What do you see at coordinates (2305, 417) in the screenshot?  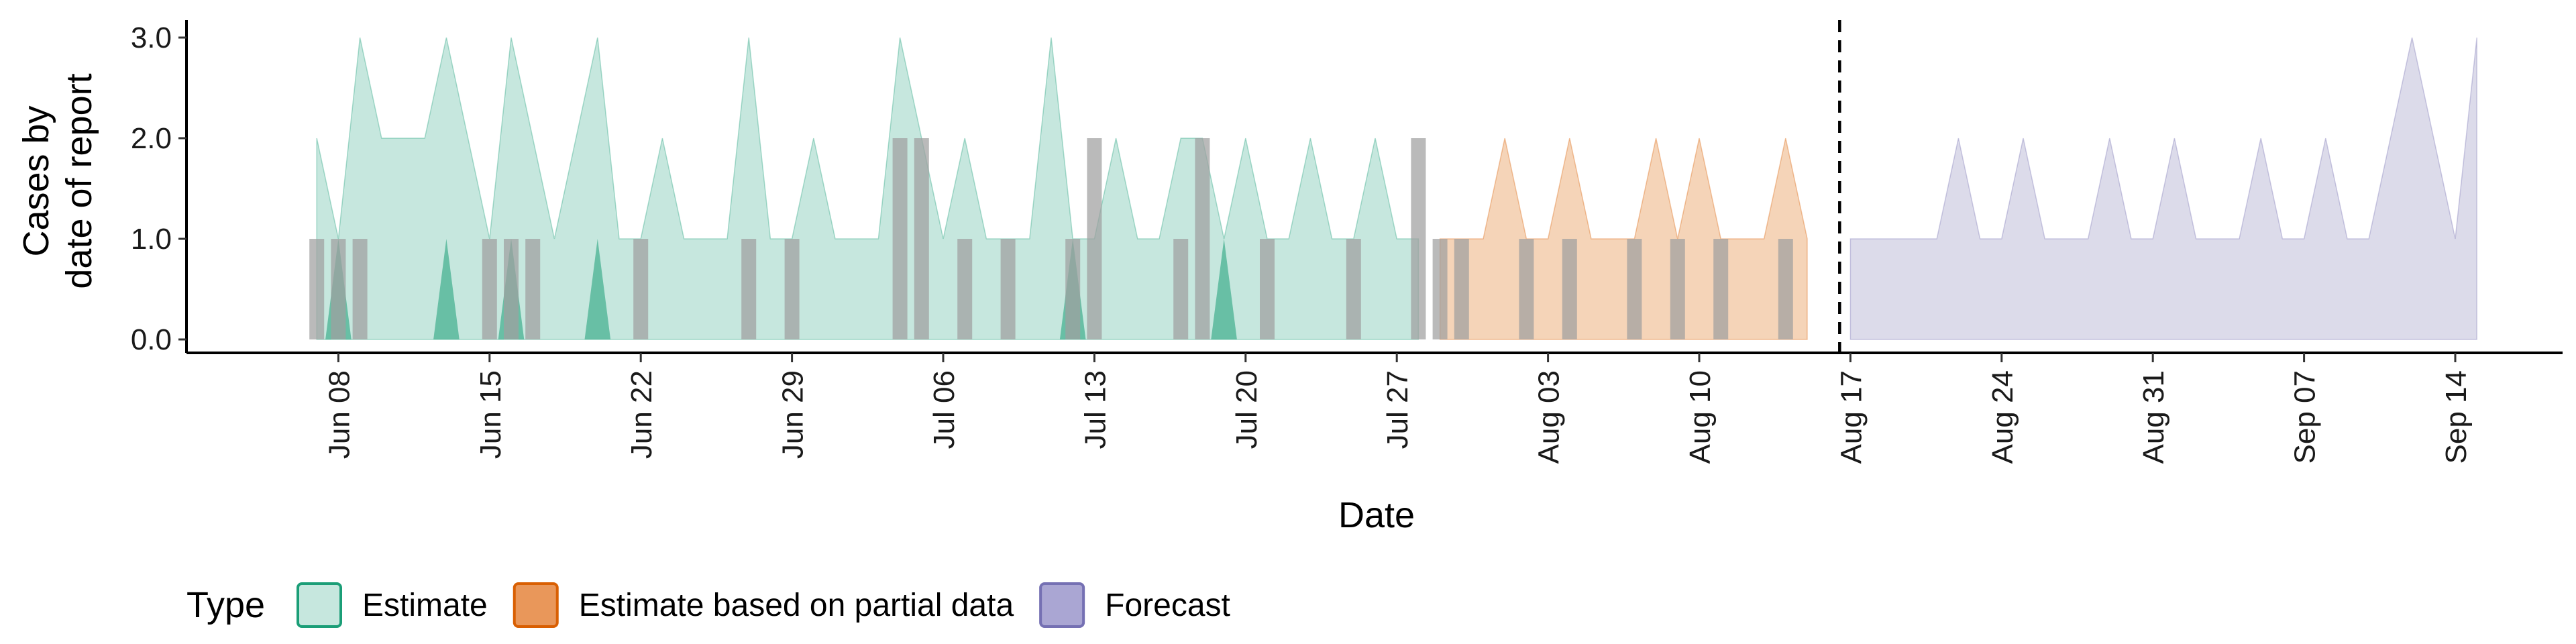 I see `x-tick-label: Sep 07` at bounding box center [2305, 417].